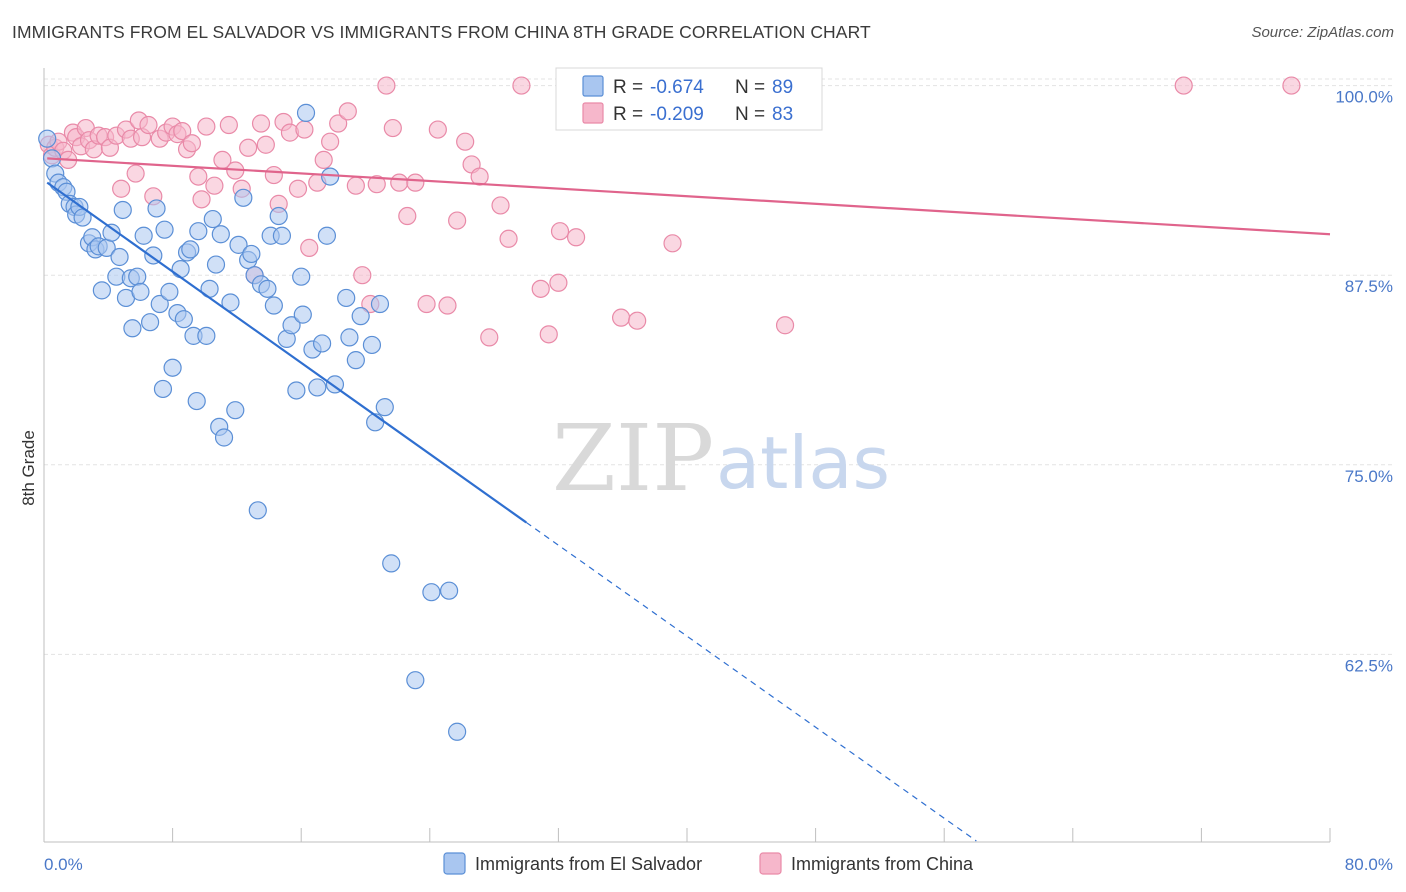 The height and width of the screenshot is (892, 1406). What do you see at coordinates (751, 681) in the screenshot?
I see `el-salvador-trend-extension` at bounding box center [751, 681].